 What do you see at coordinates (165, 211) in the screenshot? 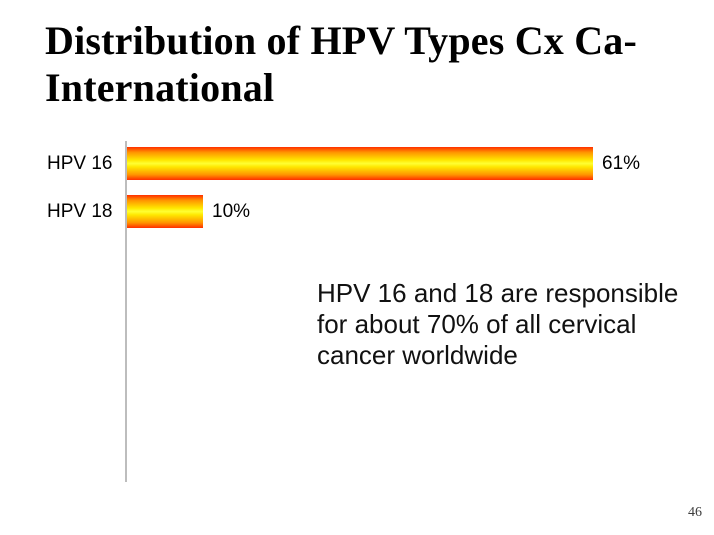
I see `bar-hpv18` at bounding box center [165, 211].